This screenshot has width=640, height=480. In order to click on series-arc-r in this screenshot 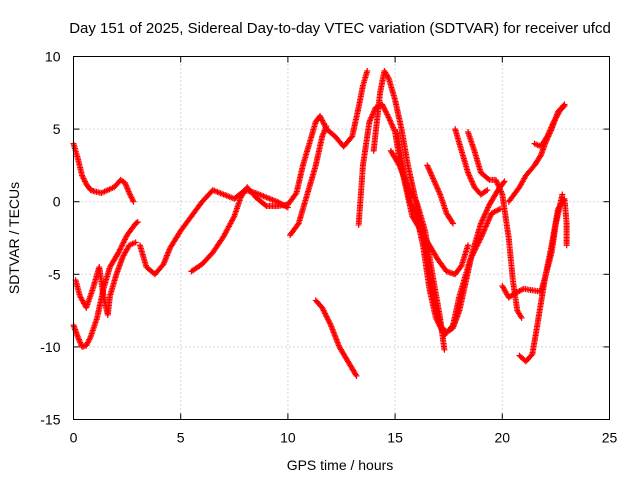, I will do `click(549, 126)`.